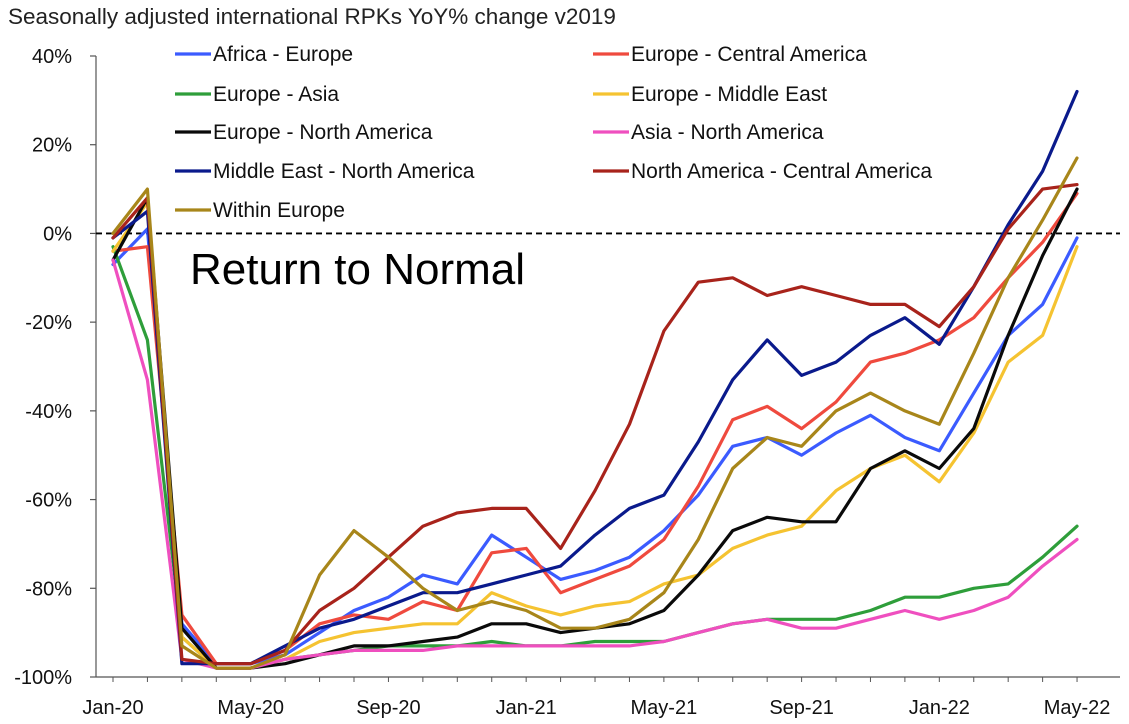 Image resolution: width=1129 pixels, height=724 pixels. Describe the element at coordinates (48, 412) in the screenshot. I see `y-tick-label: -40%` at that location.